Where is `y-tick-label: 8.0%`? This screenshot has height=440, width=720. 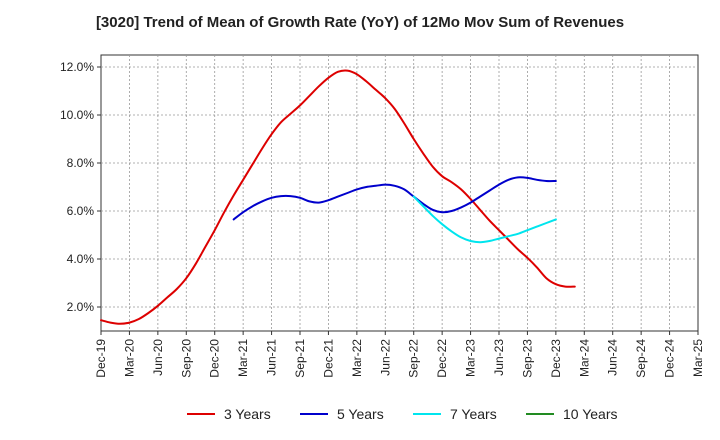 y-tick-label: 8.0% is located at coordinates (81, 163).